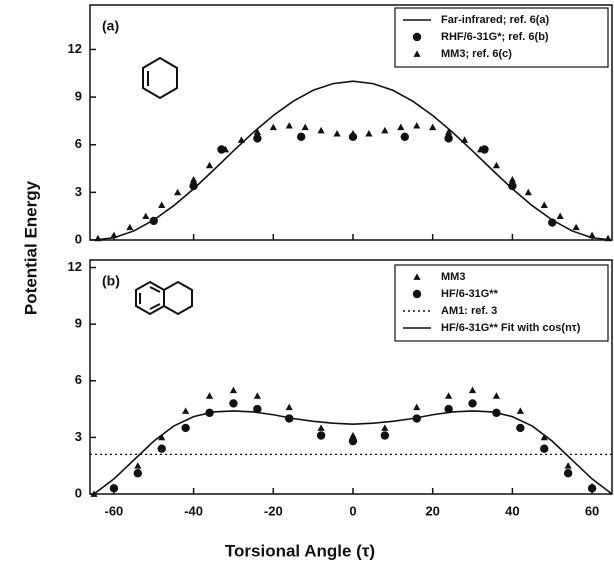 This screenshot has width=614, height=565. I want to click on x-tick-label: 0, so click(352, 510).